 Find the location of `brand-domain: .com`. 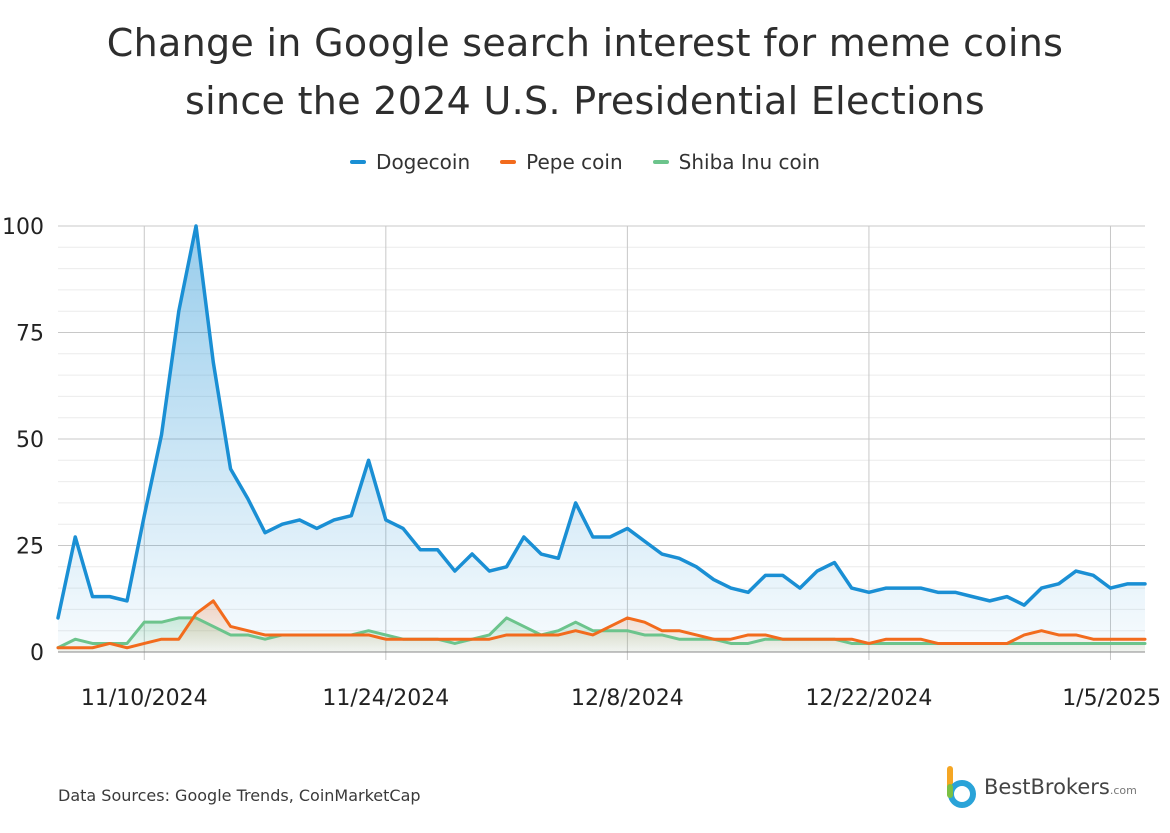

brand-domain: .com is located at coordinates (1123, 790).